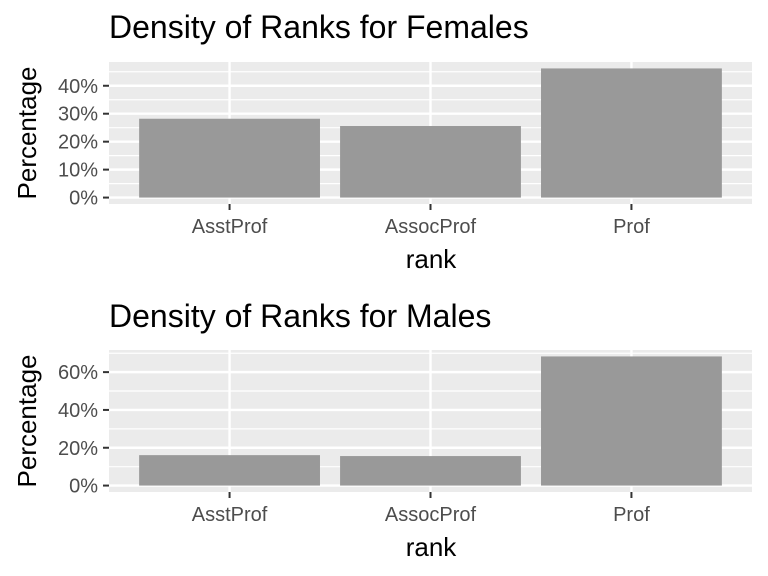 This screenshot has width=768, height=576. I want to click on y-tick-label: 60%, so click(78, 373).